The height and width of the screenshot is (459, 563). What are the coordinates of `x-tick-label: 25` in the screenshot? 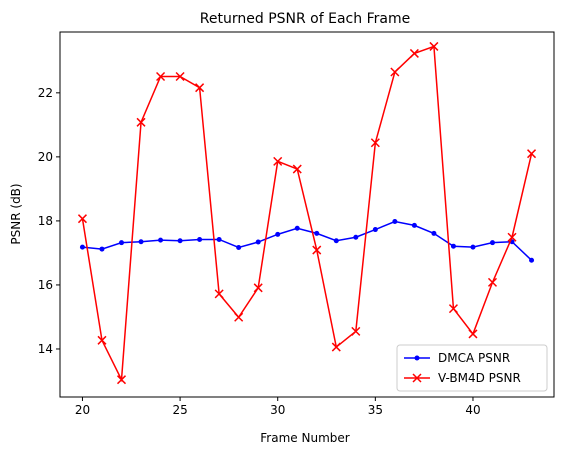 It's located at (179, 410).